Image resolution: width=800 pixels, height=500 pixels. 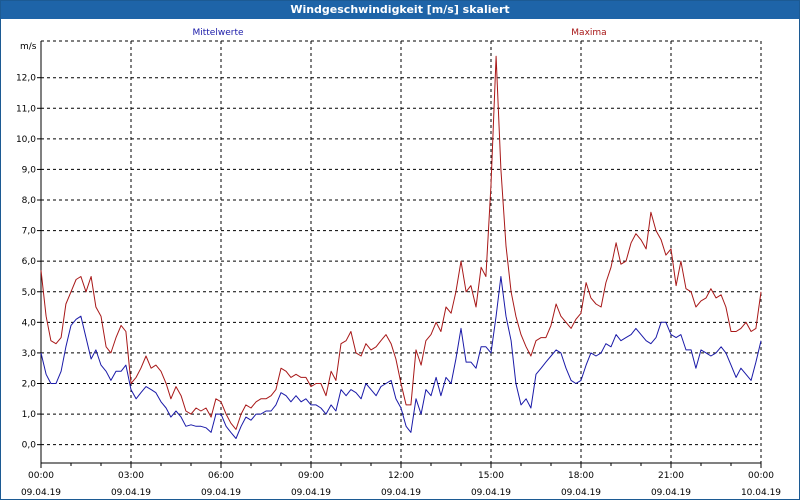 What do you see at coordinates (491, 476) in the screenshot?
I see `x-tick-time: 15:00` at bounding box center [491, 476].